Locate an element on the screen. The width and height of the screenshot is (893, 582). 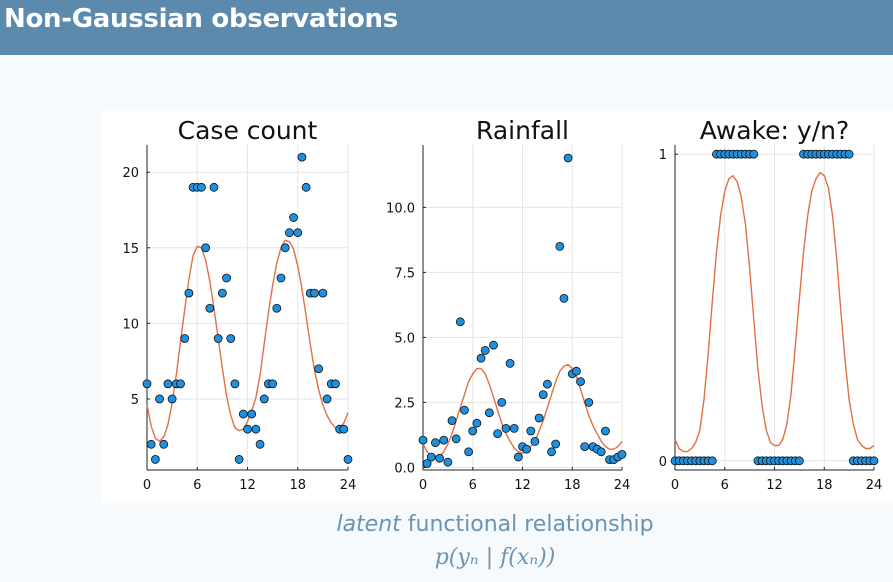
chart-title: Awake: y/n? is located at coordinates (775, 130).